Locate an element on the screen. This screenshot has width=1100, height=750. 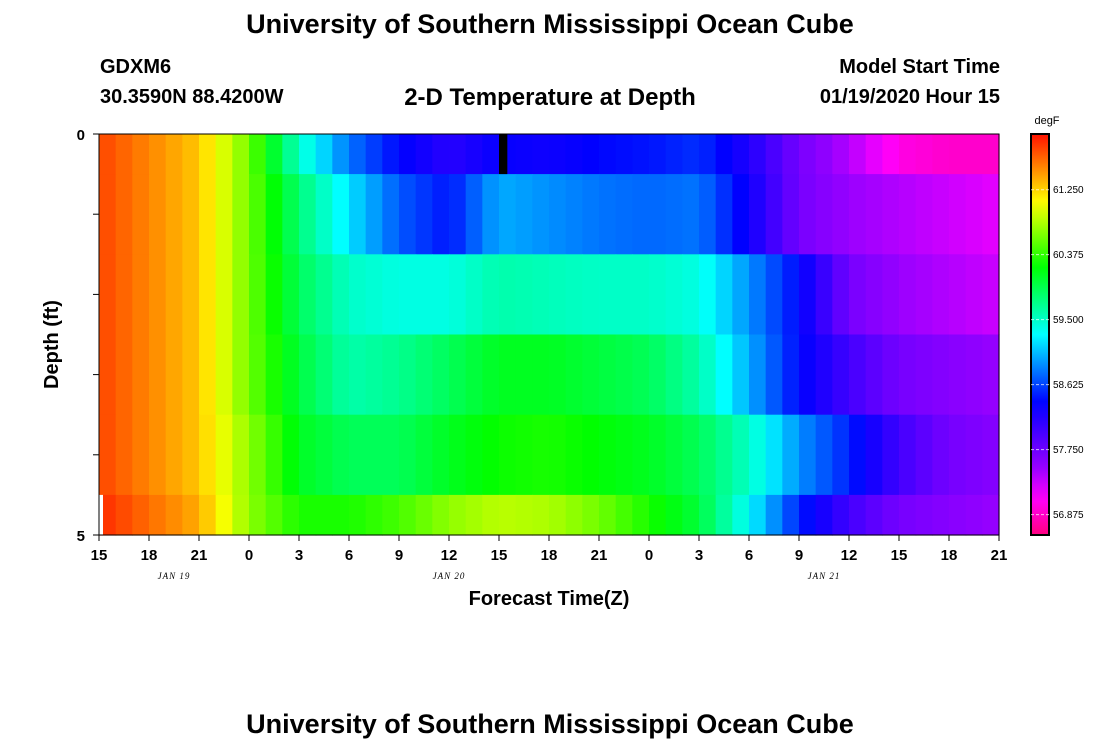
x-date-label: JAN 20 is located at coordinates (449, 576).